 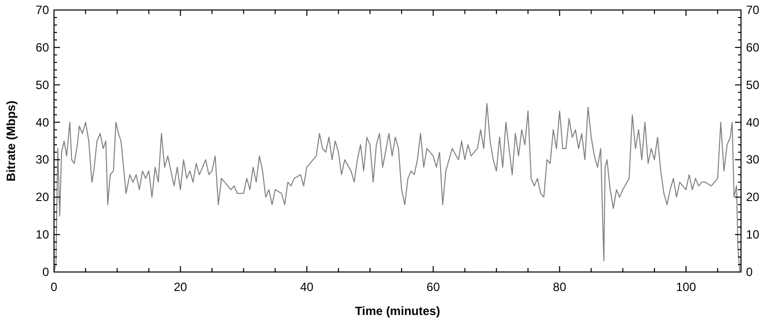 I want to click on y-tick-label: 50, so click(x=43, y=85).